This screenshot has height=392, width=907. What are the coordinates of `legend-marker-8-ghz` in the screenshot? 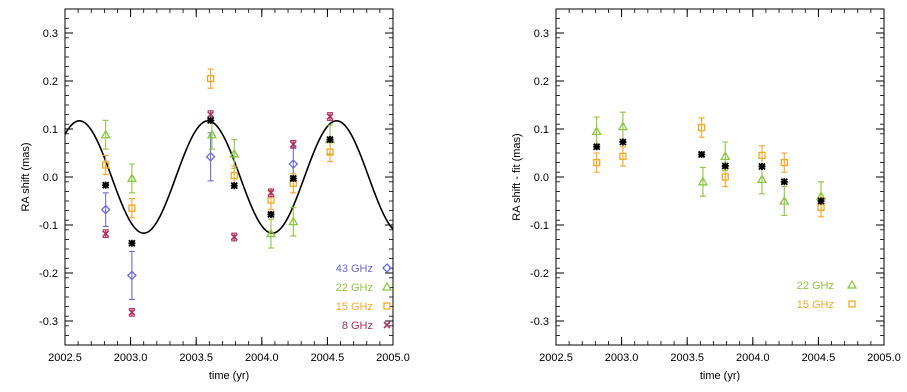 It's located at (387, 325).